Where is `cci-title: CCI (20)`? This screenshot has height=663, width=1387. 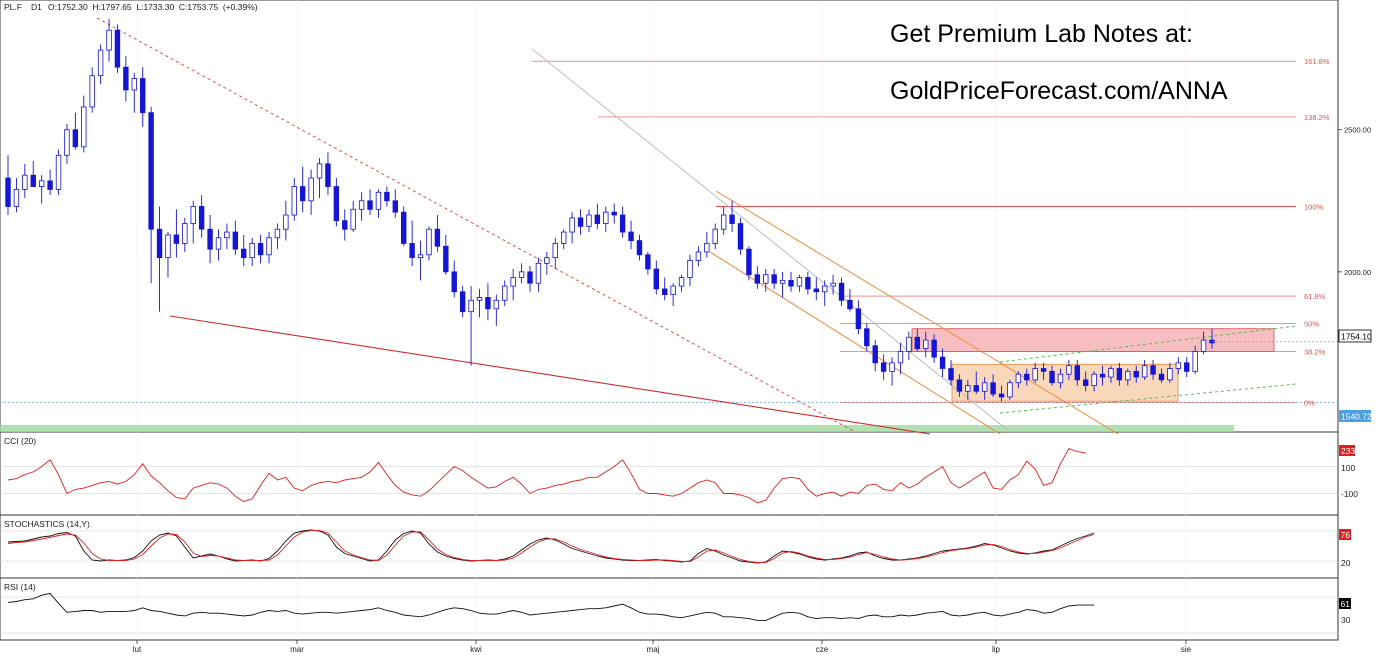
cci-title: CCI (20) is located at coordinates (20, 441).